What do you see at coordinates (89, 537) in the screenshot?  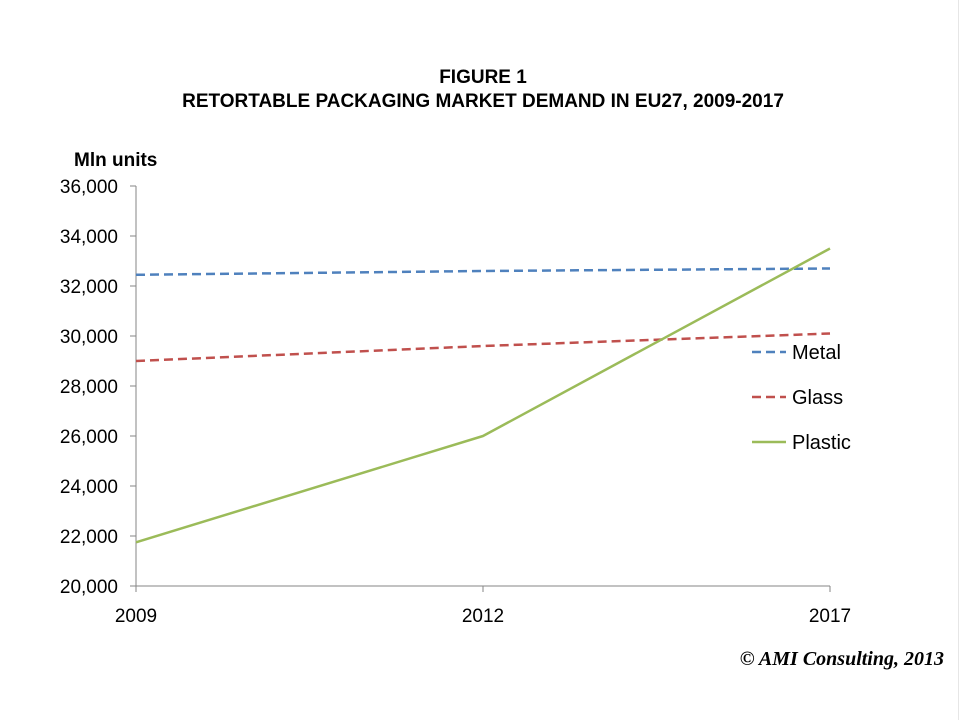 I see `y-tick-label: 22,000` at bounding box center [89, 537].